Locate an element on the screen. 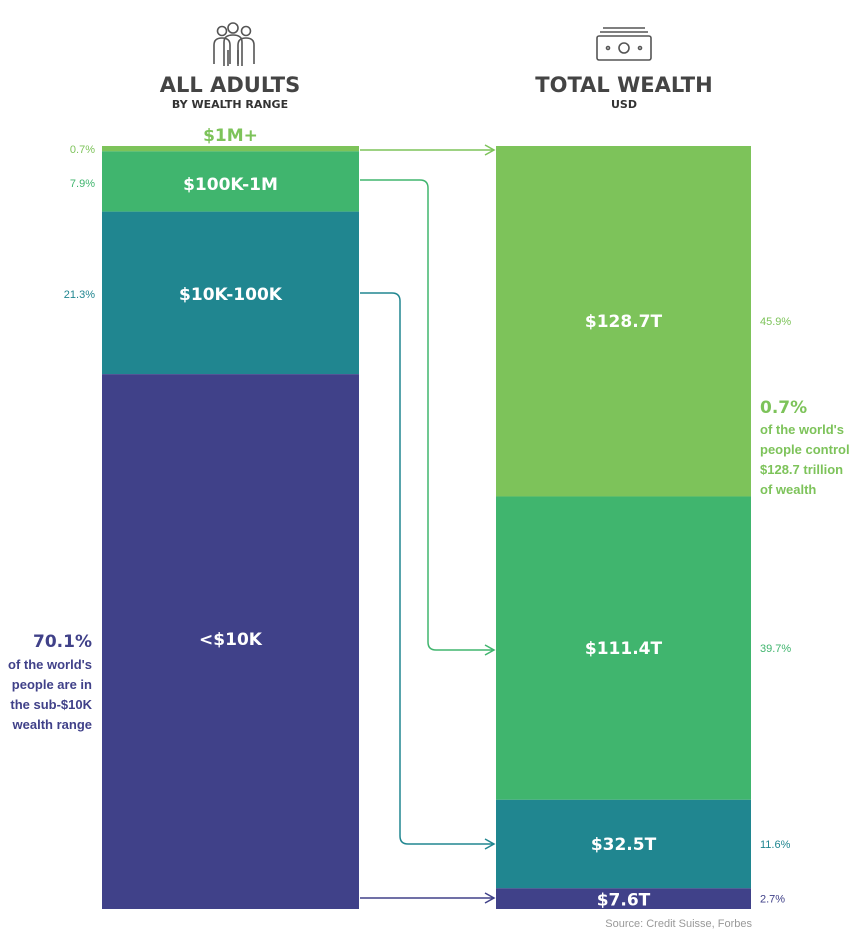 The width and height of the screenshot is (862, 939). right-annotation-line: of wealth is located at coordinates (788, 489).